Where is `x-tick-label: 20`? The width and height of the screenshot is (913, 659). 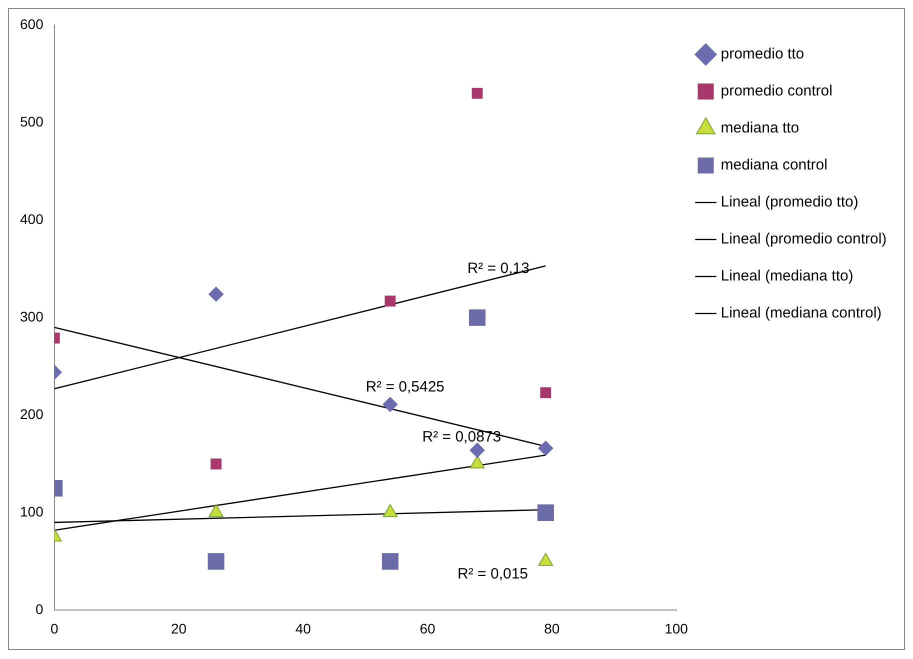
x-tick-label: 20 is located at coordinates (178, 628).